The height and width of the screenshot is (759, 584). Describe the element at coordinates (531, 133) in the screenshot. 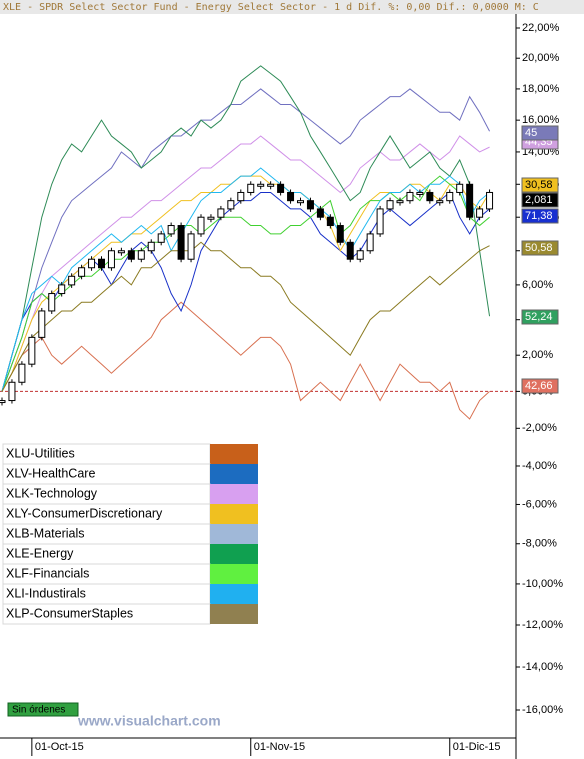

I see `value-box-label: 45` at that location.